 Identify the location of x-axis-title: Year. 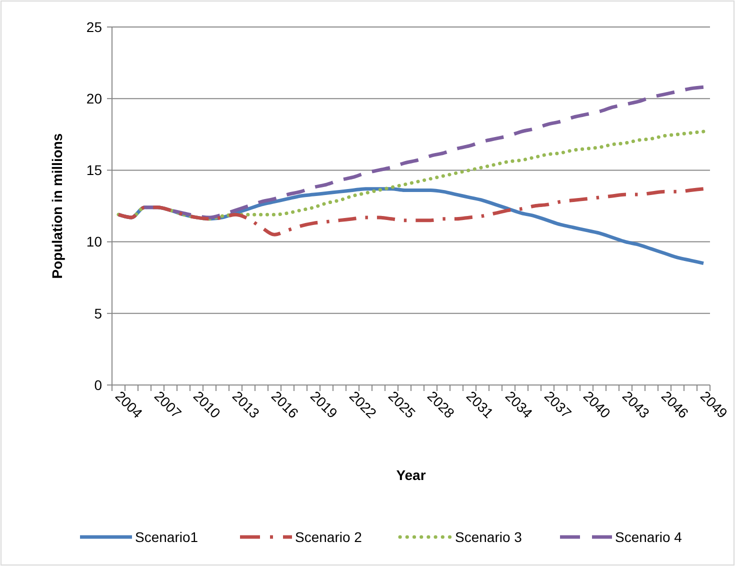
(411, 475).